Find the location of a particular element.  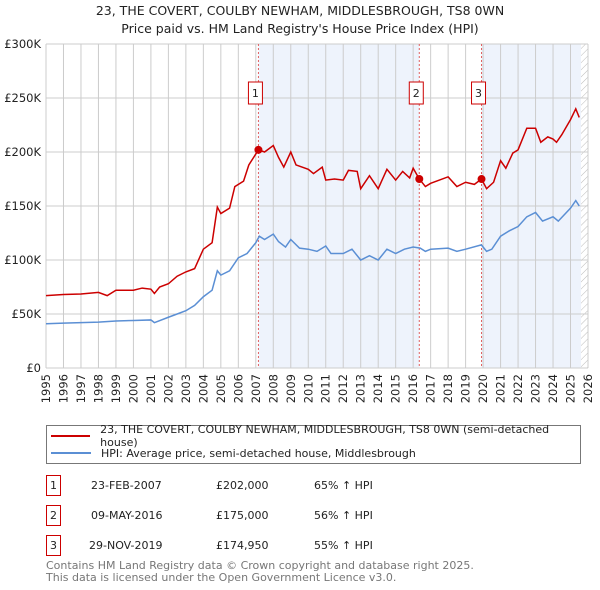

y-tick-label: £200K is located at coordinates (22, 152).